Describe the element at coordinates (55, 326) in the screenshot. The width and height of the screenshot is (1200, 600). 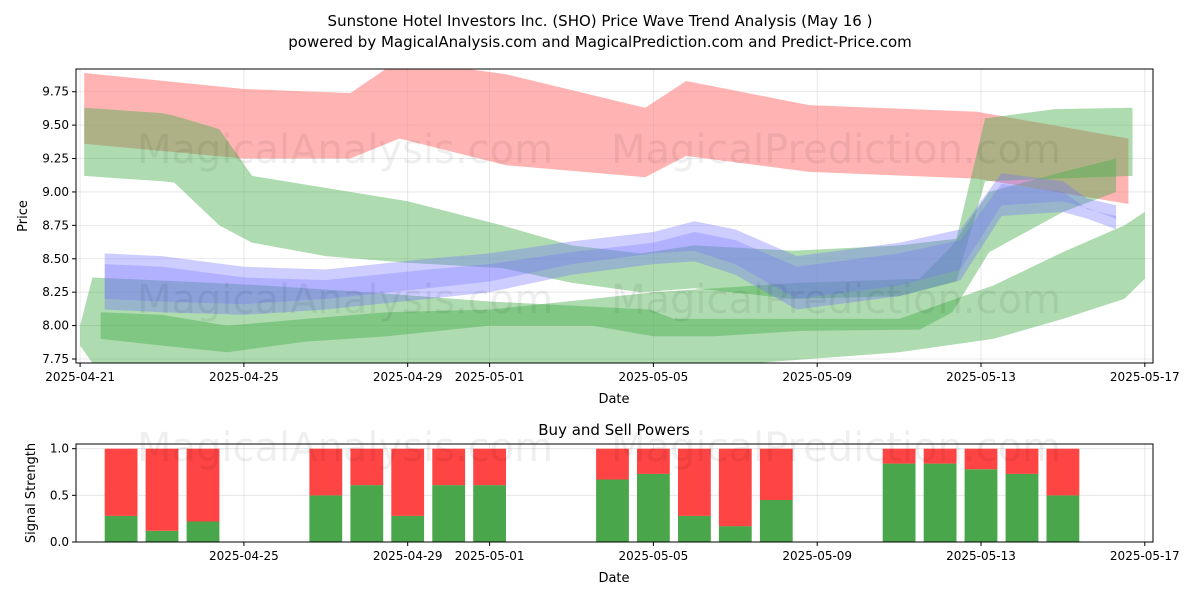
I see `price-ytick-label: 8.00` at that location.